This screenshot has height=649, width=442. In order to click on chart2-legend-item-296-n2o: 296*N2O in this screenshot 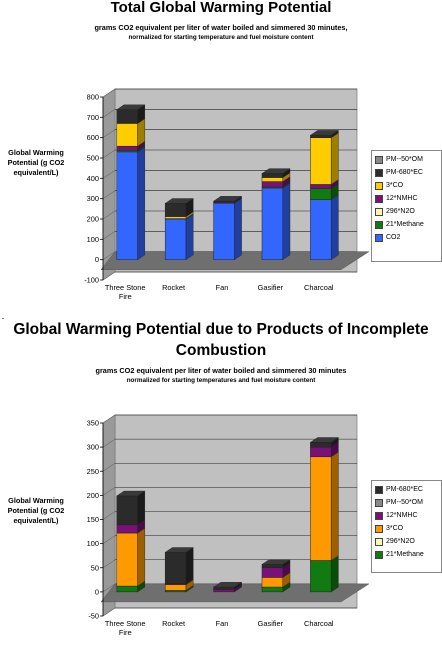, I will do `click(408, 541)`.